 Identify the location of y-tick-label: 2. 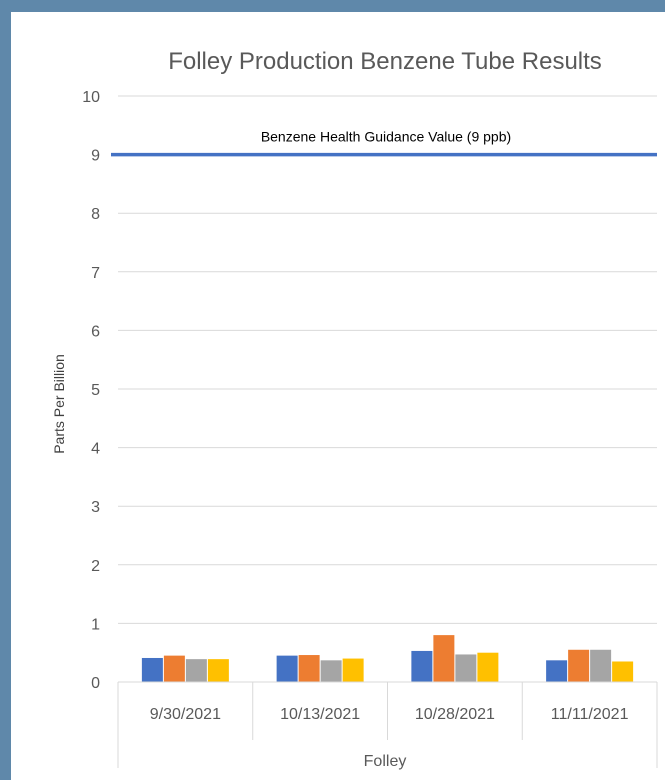
(95, 566).